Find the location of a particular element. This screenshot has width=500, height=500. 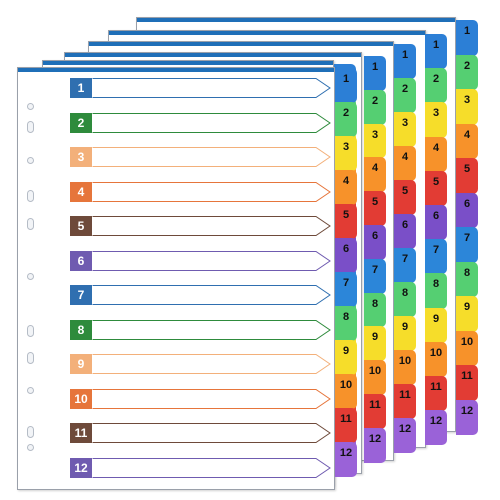

row-number-label: 4 is located at coordinates (81, 191).